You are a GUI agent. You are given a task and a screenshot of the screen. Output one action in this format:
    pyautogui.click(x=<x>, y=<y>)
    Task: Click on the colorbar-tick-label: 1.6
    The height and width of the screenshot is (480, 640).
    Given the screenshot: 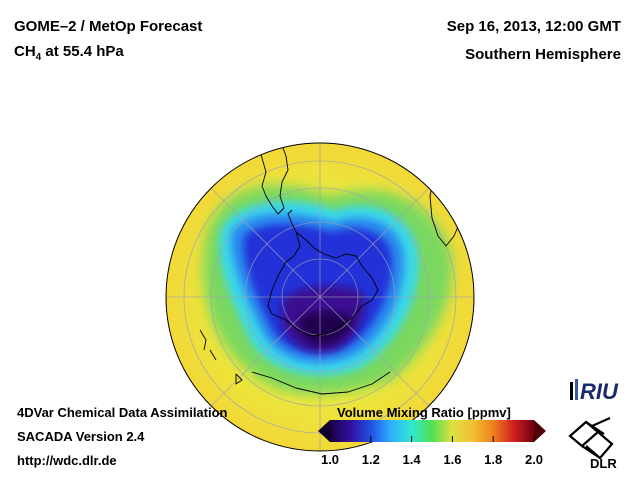 What is the action you would take?
    pyautogui.click(x=452, y=459)
    